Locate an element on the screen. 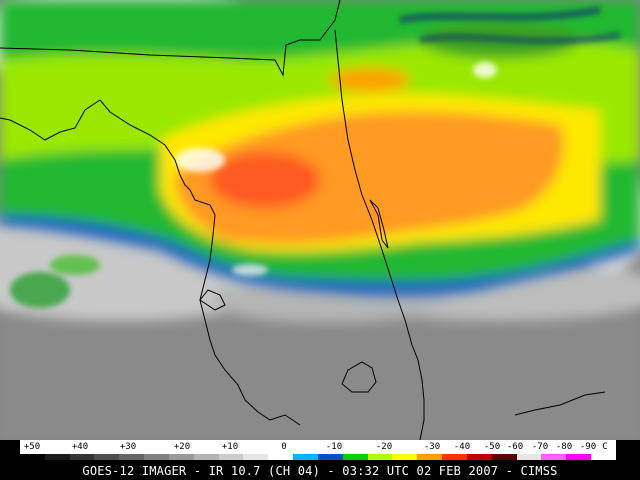 The image size is (640, 480). state-border is located at coordinates (170, 38).